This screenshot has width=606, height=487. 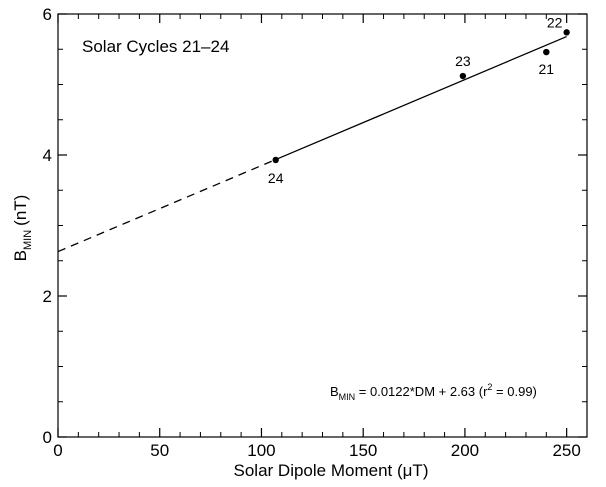 What do you see at coordinates (347, 397) in the screenshot?
I see `fit-equation-lhs-sub: MIN` at bounding box center [347, 397].